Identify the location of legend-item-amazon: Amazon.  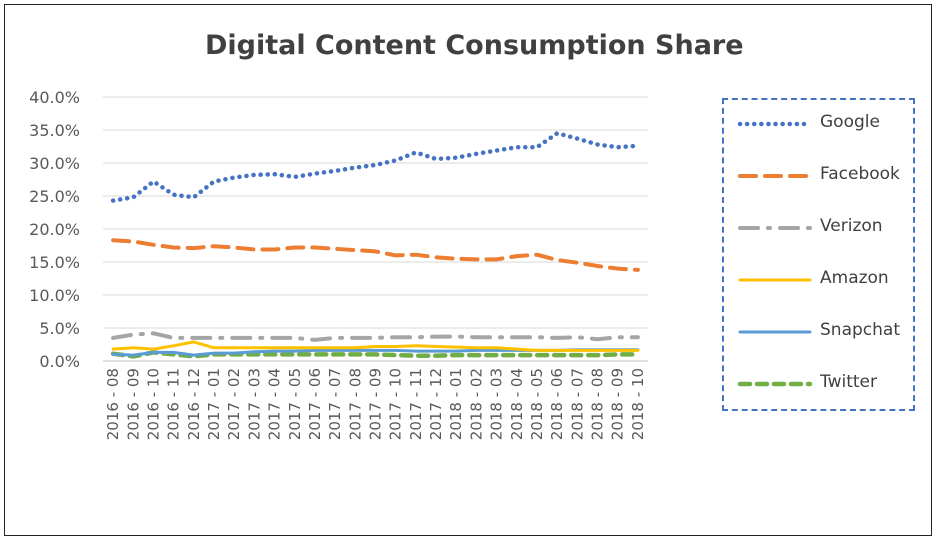
(824, 280).